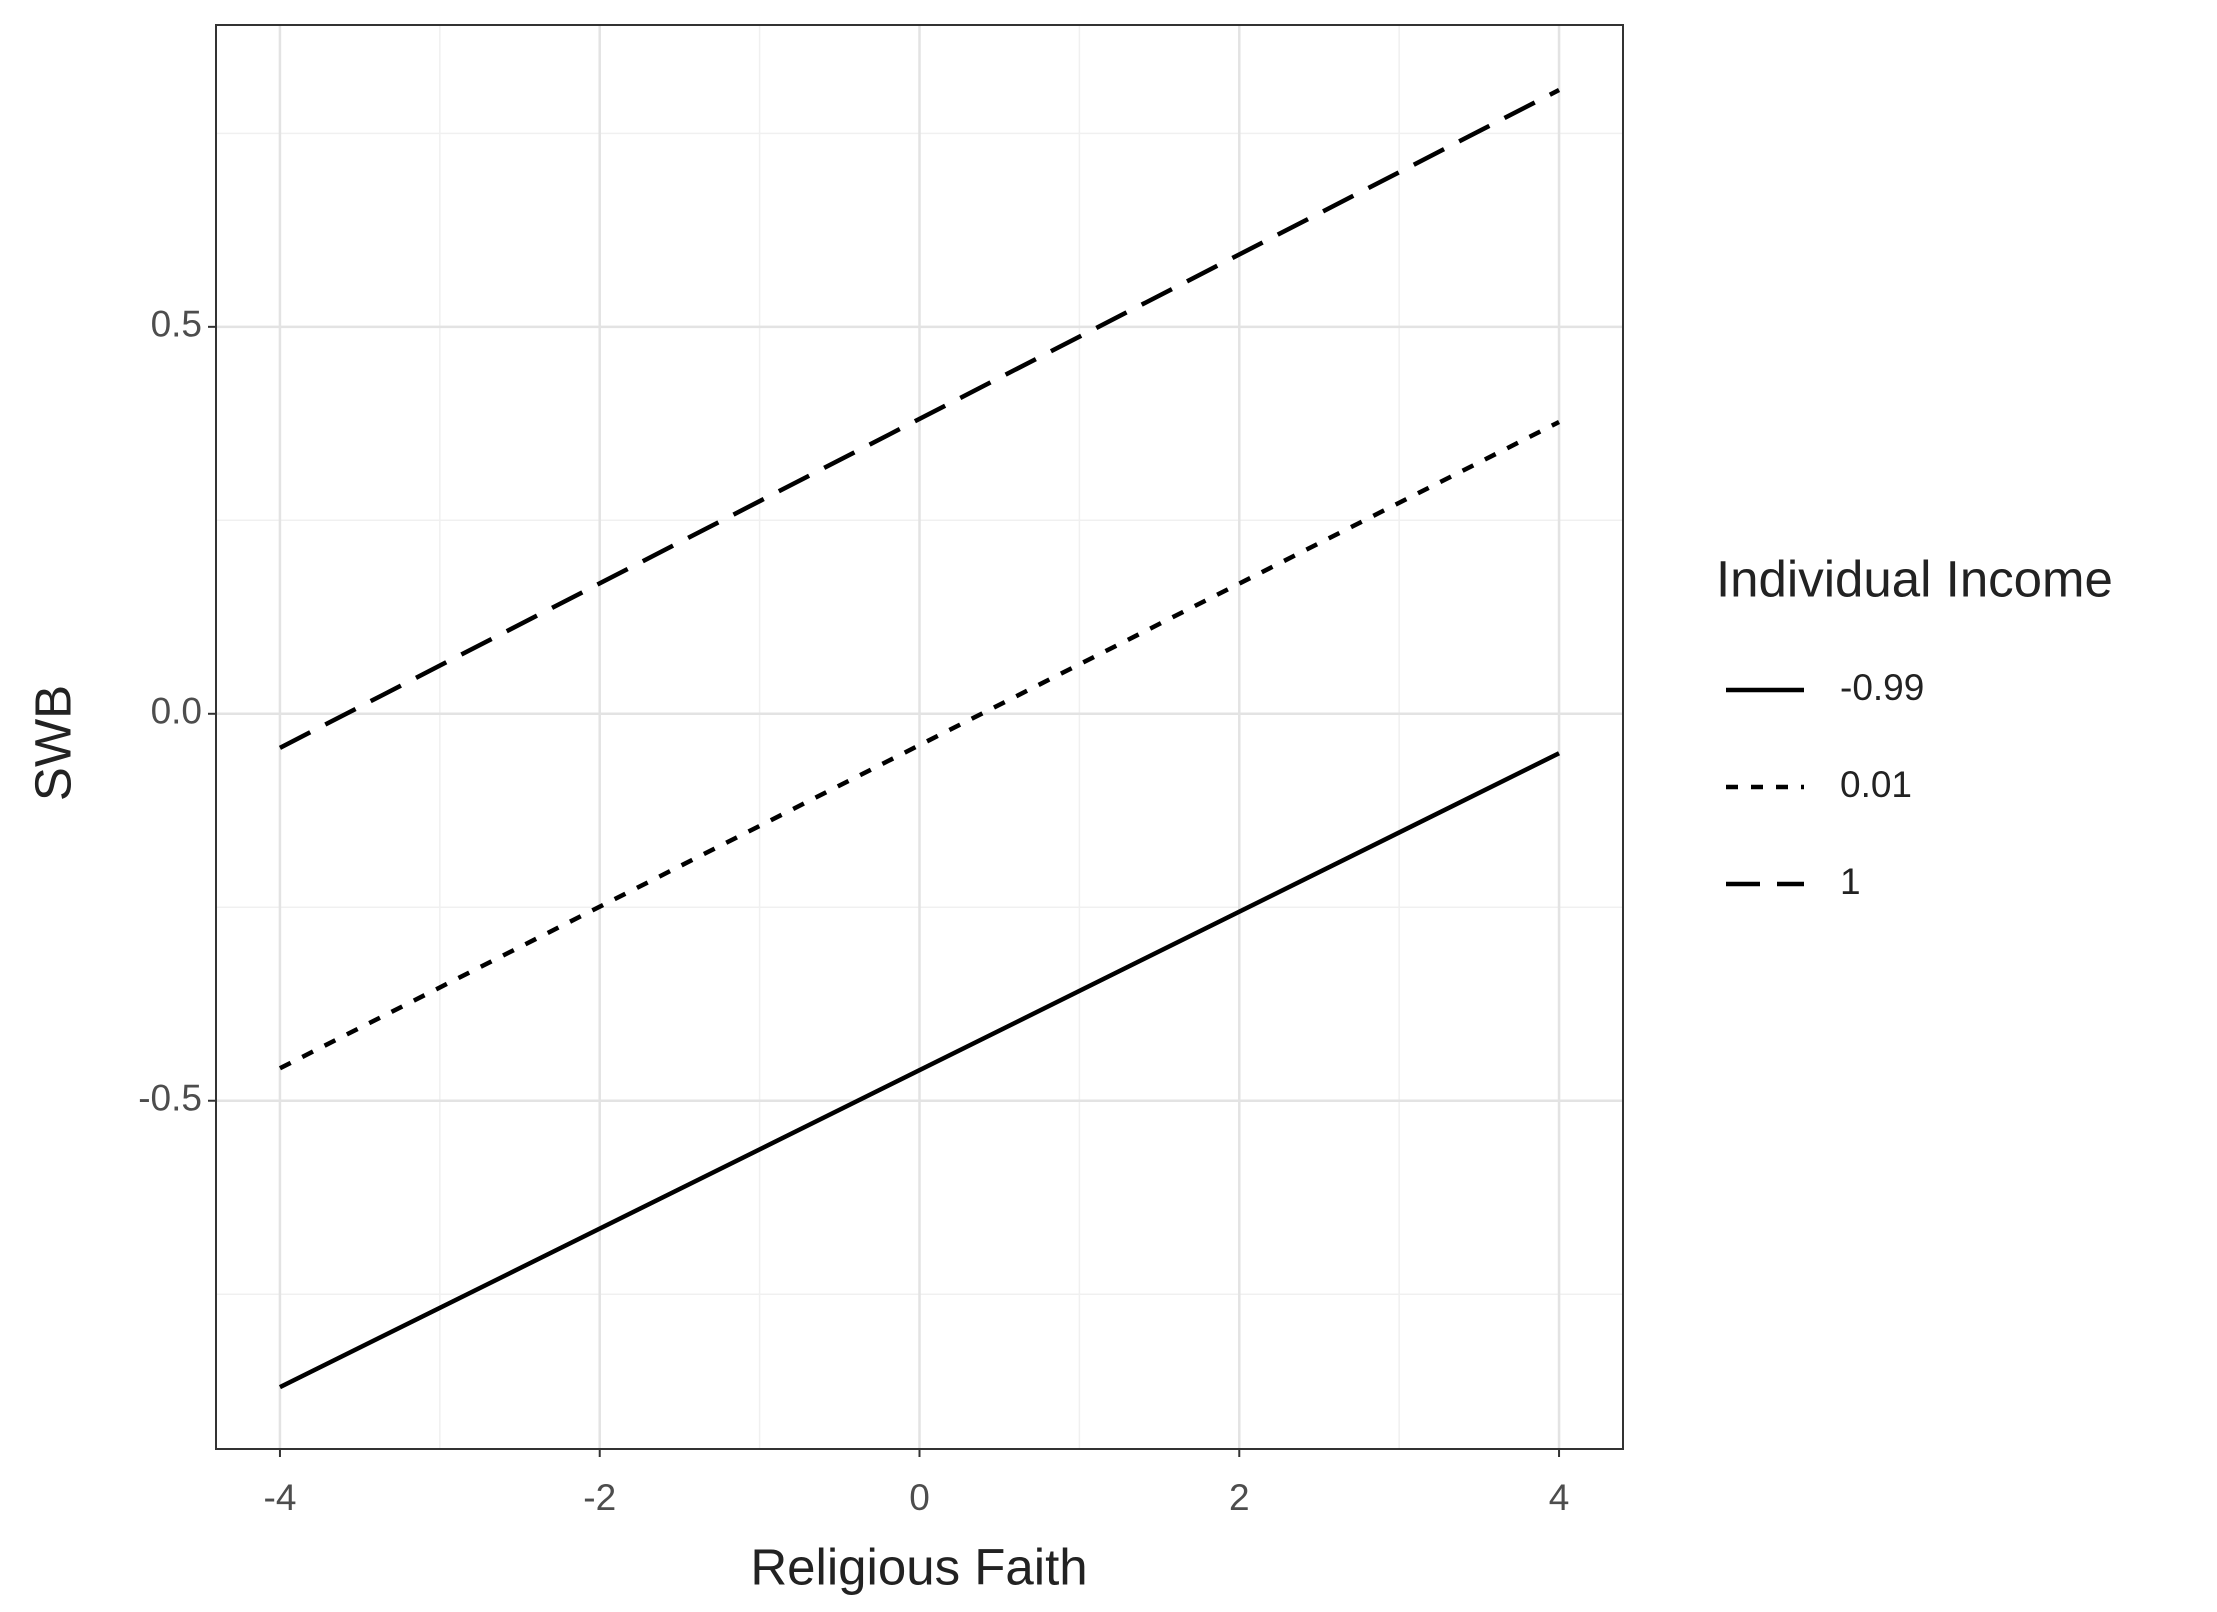  Describe the element at coordinates (52, 743) in the screenshot. I see `y-axis-title: SWB` at that location.